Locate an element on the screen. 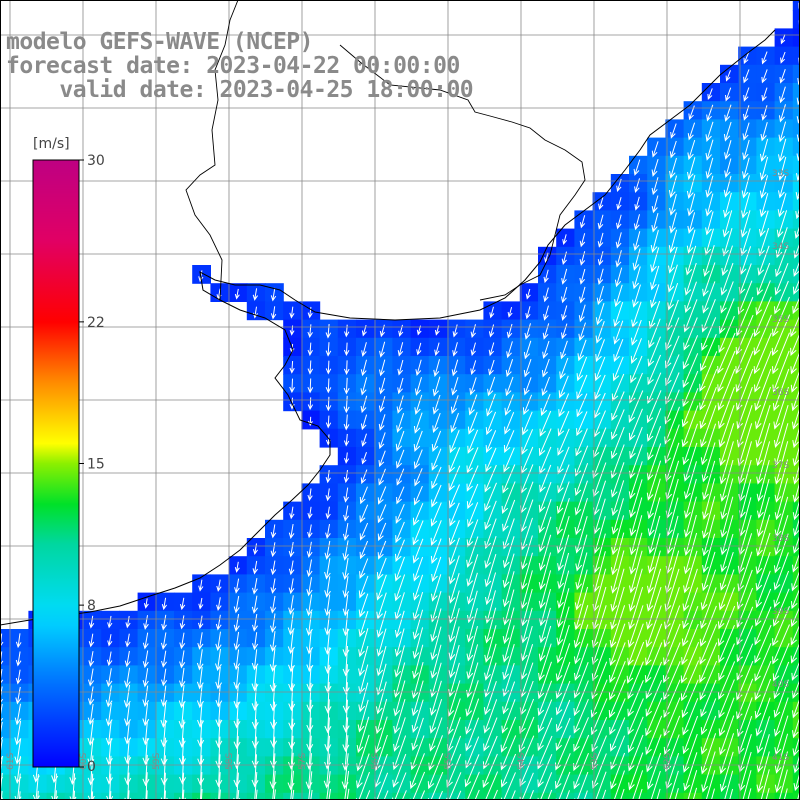 The width and height of the screenshot is (800, 800). colorbar-unit: [m/s] is located at coordinates (51, 144).